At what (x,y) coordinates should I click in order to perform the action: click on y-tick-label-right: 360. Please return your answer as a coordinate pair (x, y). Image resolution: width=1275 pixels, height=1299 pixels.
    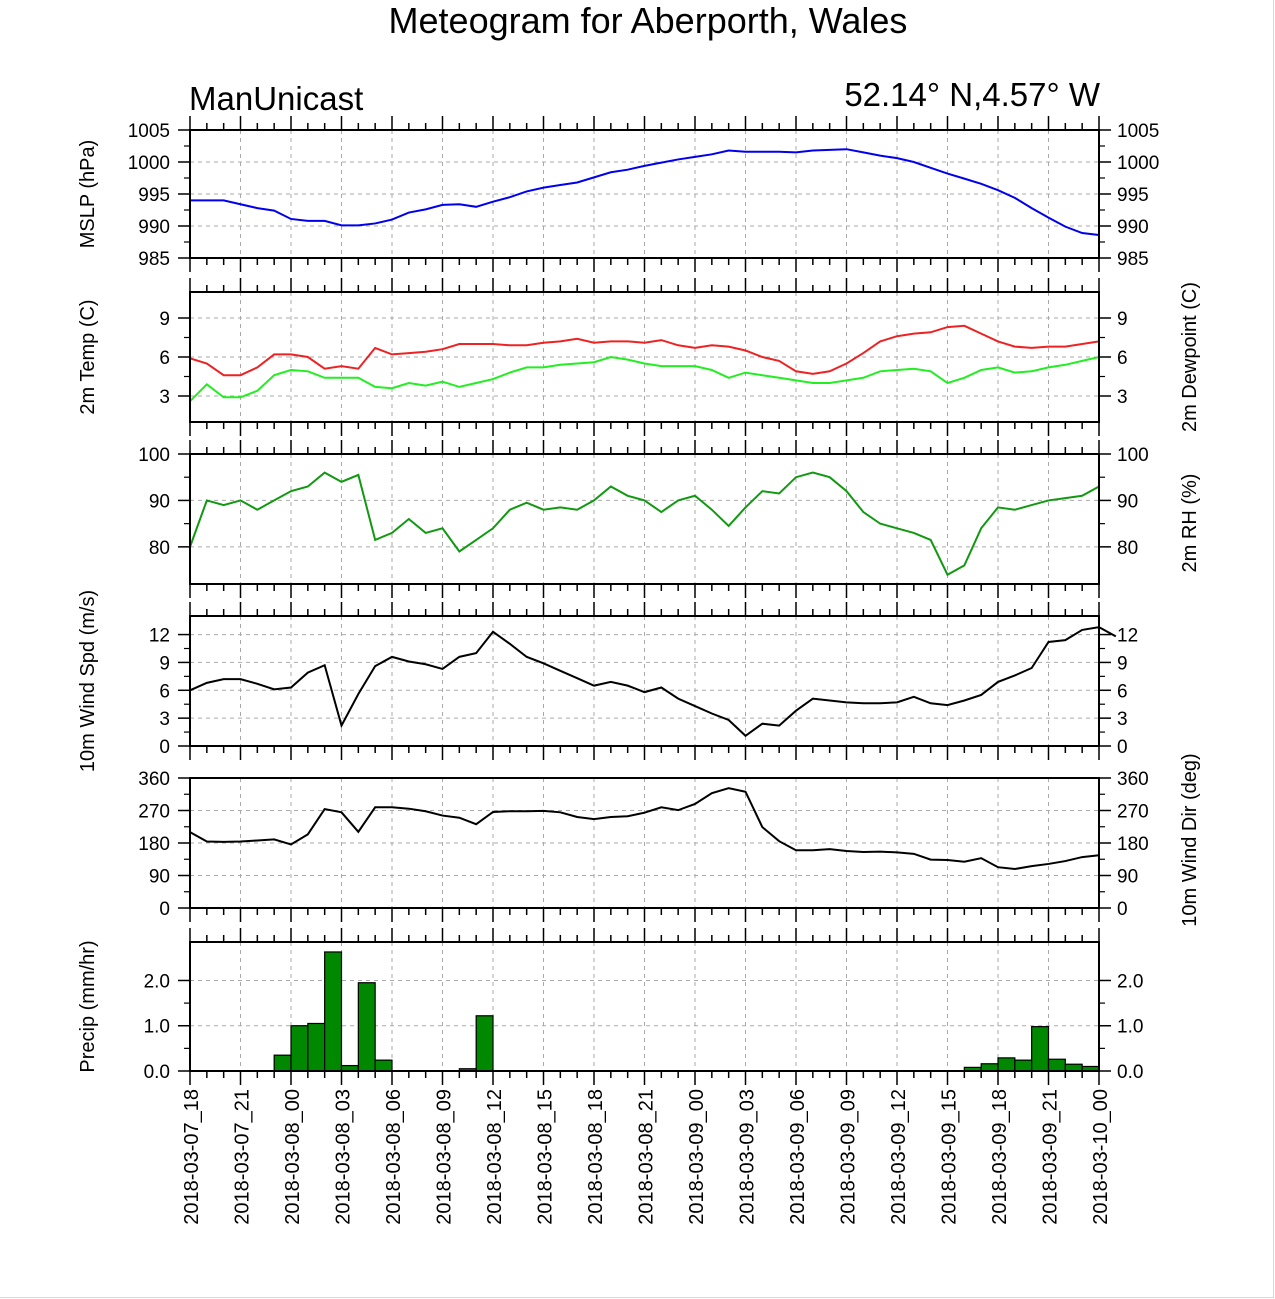
    Looking at the image, I should click on (1133, 779).